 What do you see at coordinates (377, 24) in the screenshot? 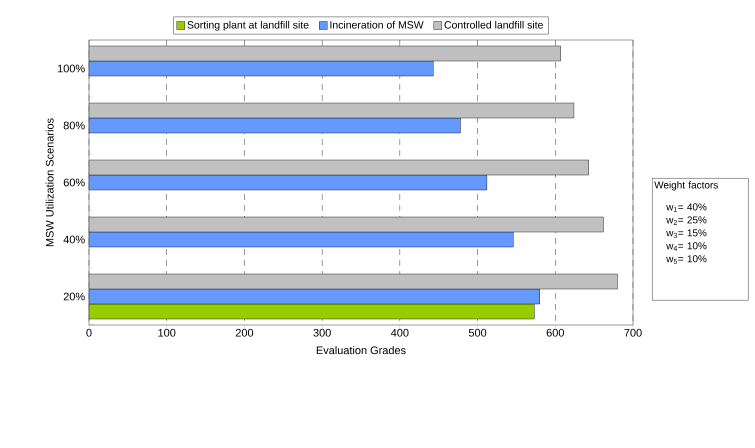
I see `legend-label: Incineration of MSW` at bounding box center [377, 24].